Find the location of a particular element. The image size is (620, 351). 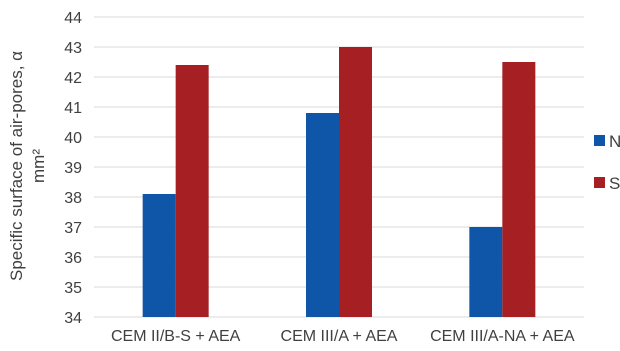

x-tick-label: CEM III/A + AEA is located at coordinates (339, 336).